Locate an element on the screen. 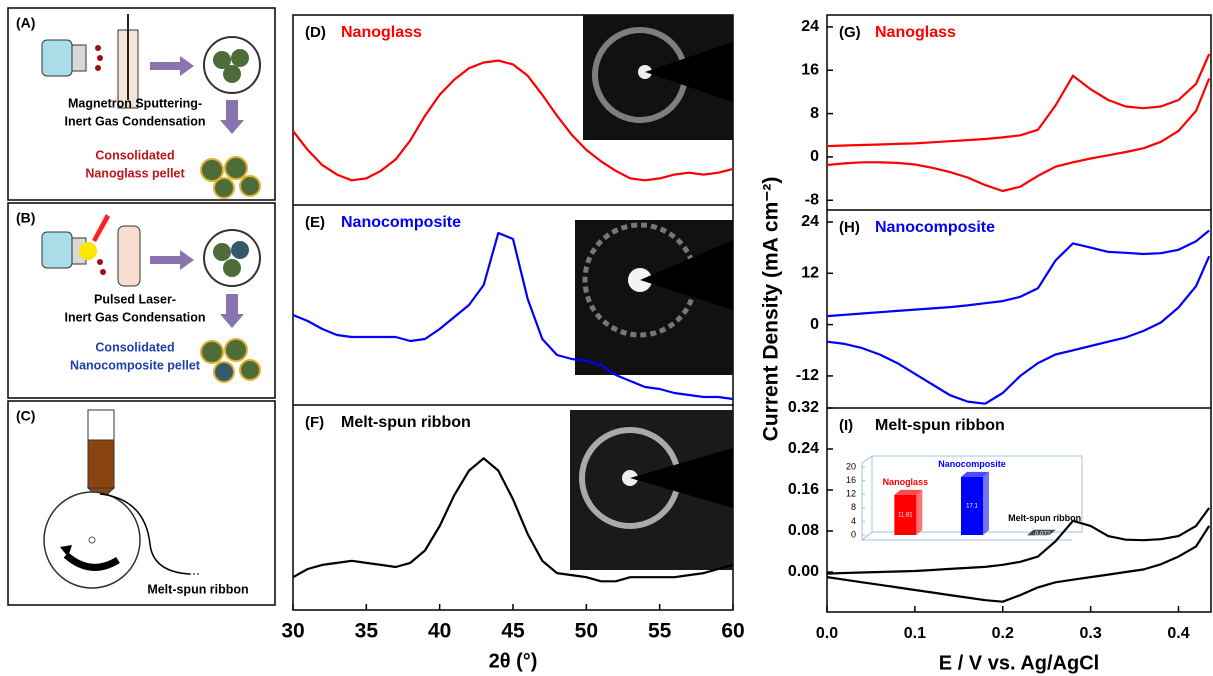 The width and height of the screenshot is (1213, 676). process-label: Magnetron Sputtering- is located at coordinates (135, 103).